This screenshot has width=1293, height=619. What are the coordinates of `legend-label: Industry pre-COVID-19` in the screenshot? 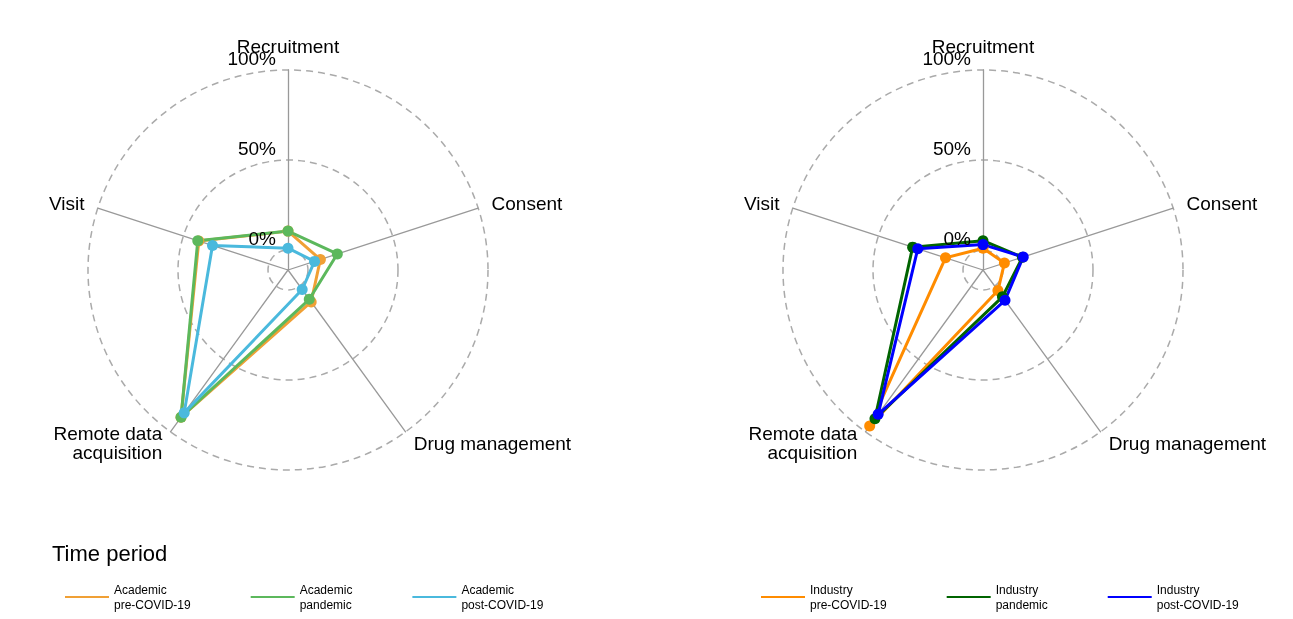 It's located at (849, 597).